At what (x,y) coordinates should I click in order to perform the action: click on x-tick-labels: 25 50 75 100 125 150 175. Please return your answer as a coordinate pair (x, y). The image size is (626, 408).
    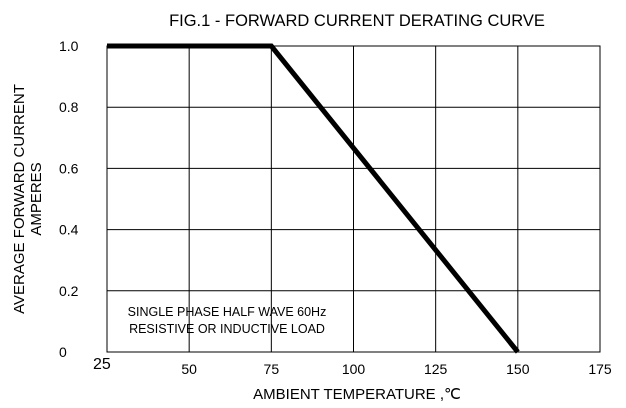
    Looking at the image, I should click on (352, 366).